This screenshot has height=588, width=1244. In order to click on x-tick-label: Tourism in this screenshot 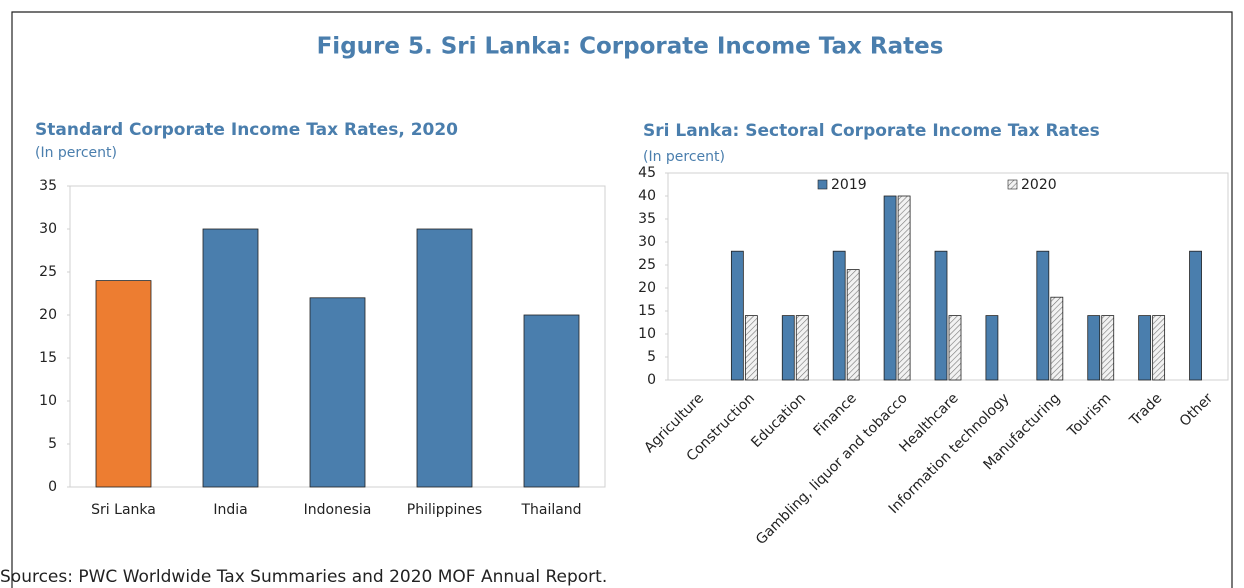, I will do `click(1089, 415)`.